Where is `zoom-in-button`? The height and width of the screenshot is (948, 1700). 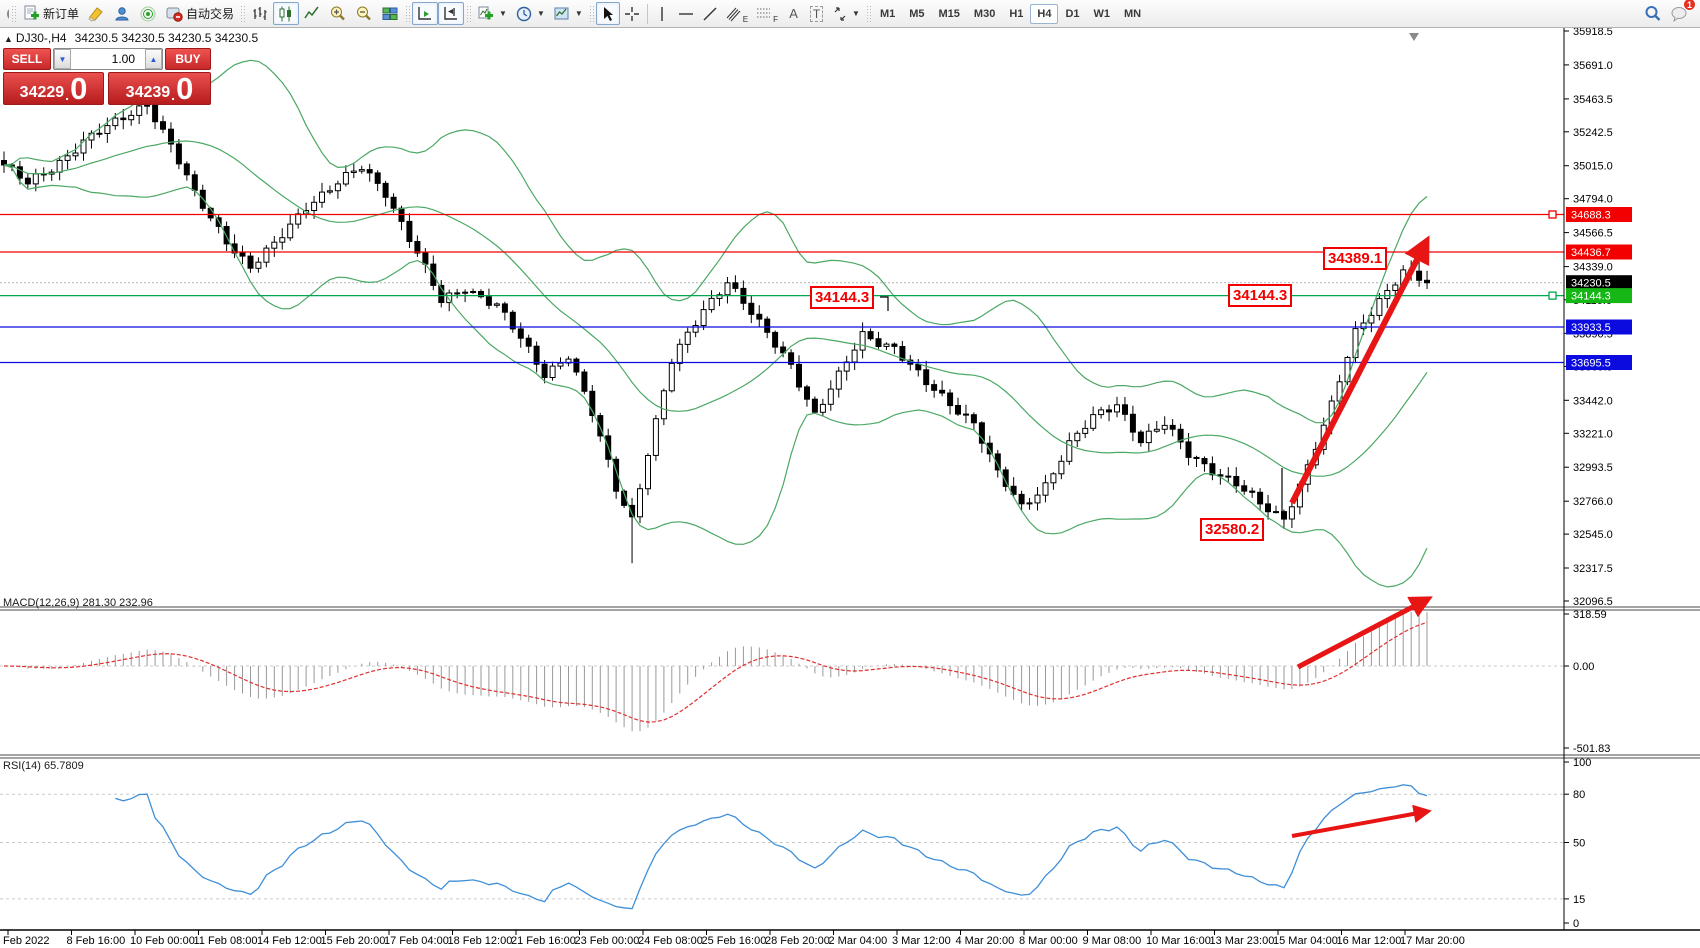
zoom-in-button is located at coordinates (338, 13).